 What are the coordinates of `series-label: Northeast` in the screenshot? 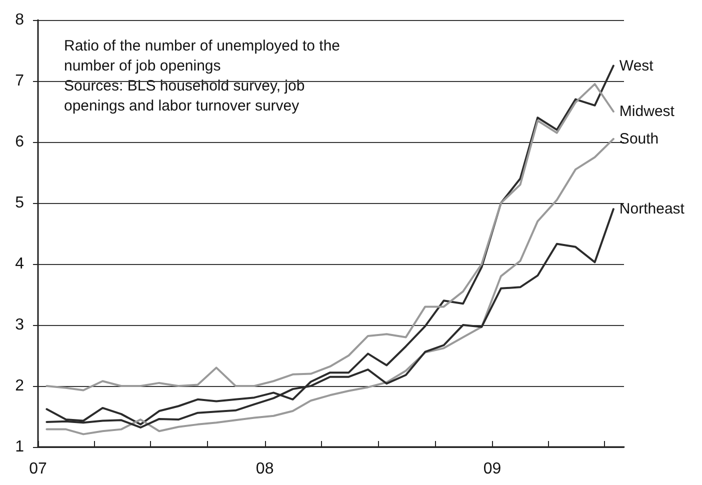 It's located at (652, 209).